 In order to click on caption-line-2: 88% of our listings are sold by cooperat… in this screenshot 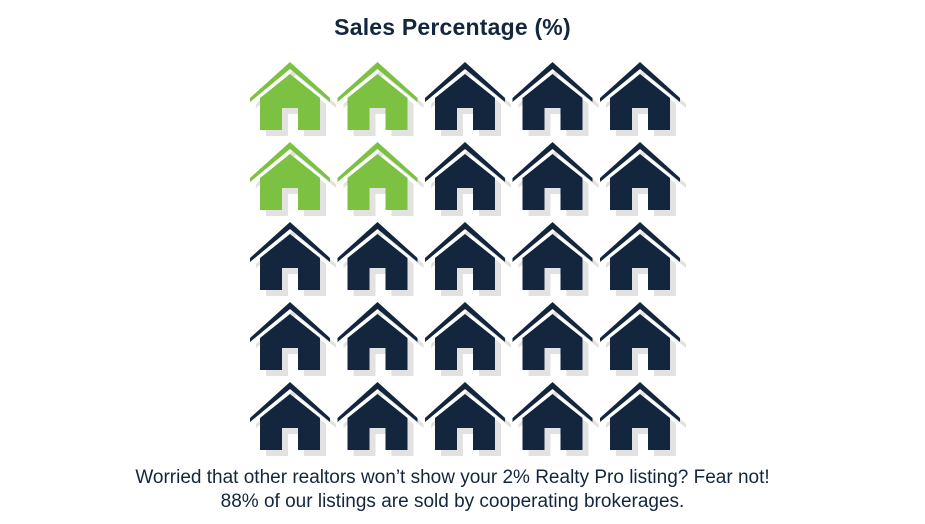, I will do `click(452, 501)`.